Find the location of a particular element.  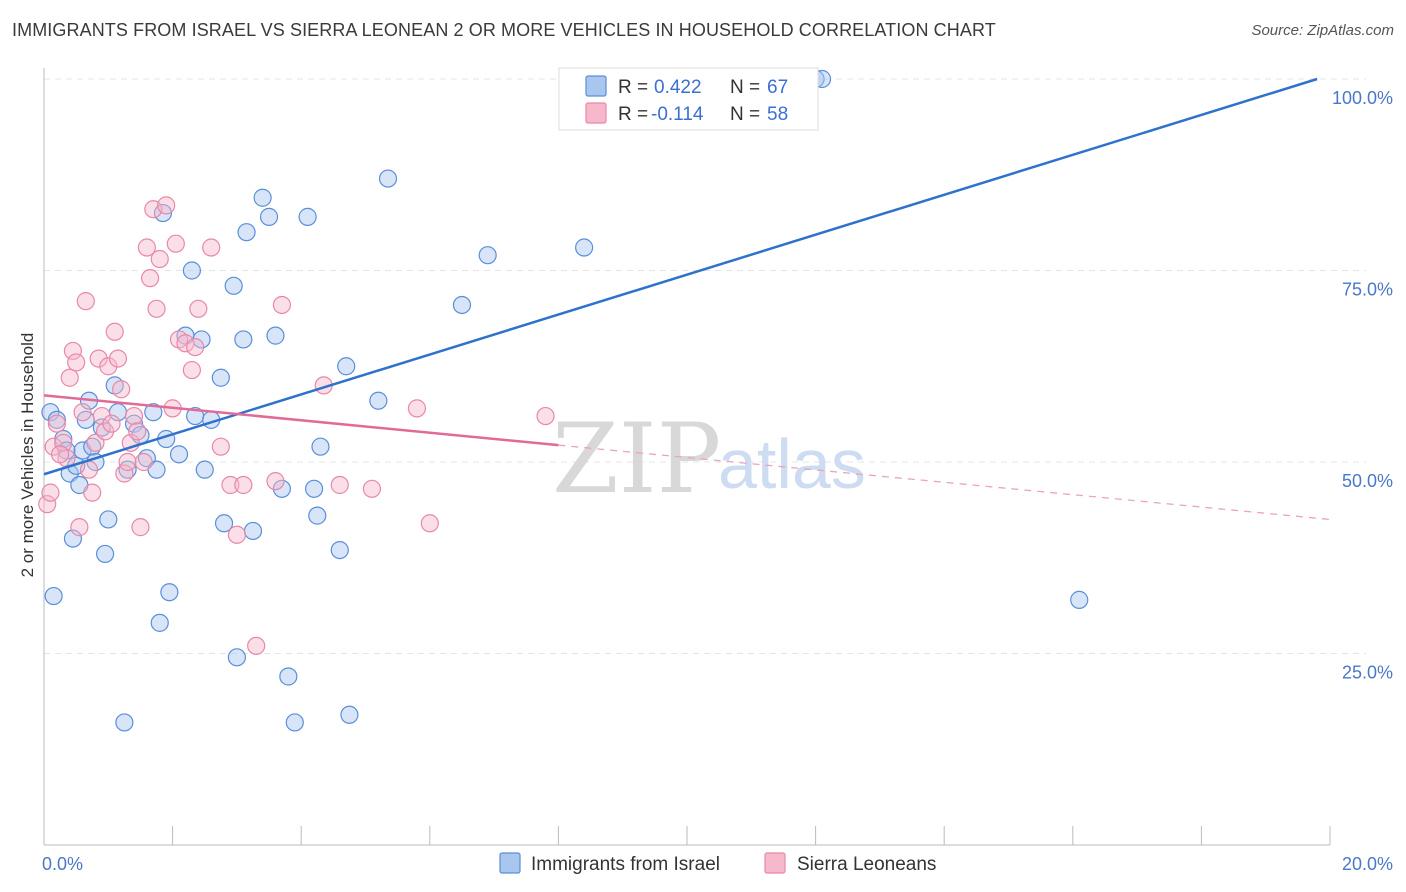

watermark: ZIP atlas is located at coordinates (709, 459).